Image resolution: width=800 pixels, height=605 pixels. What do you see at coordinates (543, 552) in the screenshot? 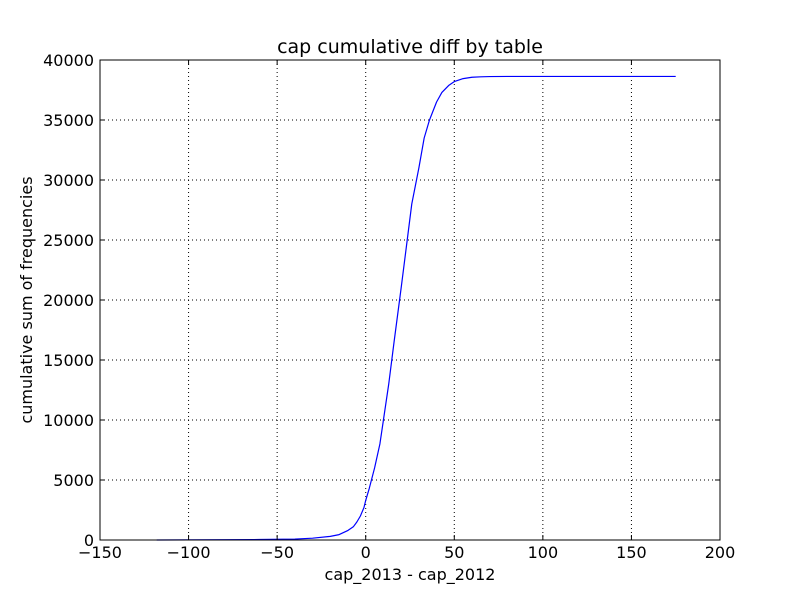
I see `x-tick-label: 100` at bounding box center [543, 552].